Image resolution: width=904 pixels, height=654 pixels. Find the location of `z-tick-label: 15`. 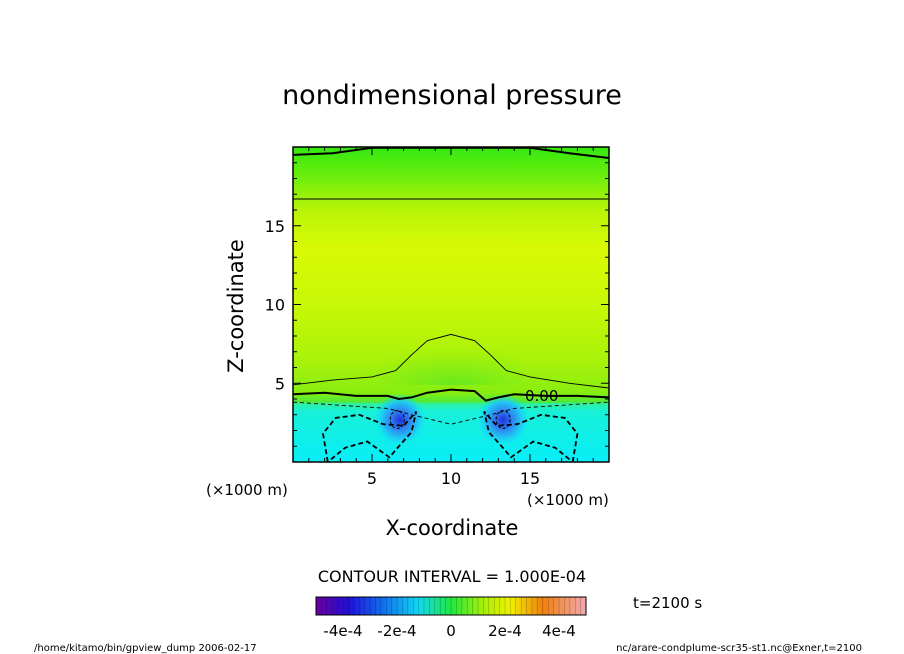

z-tick-label: 15 is located at coordinates (275, 226).